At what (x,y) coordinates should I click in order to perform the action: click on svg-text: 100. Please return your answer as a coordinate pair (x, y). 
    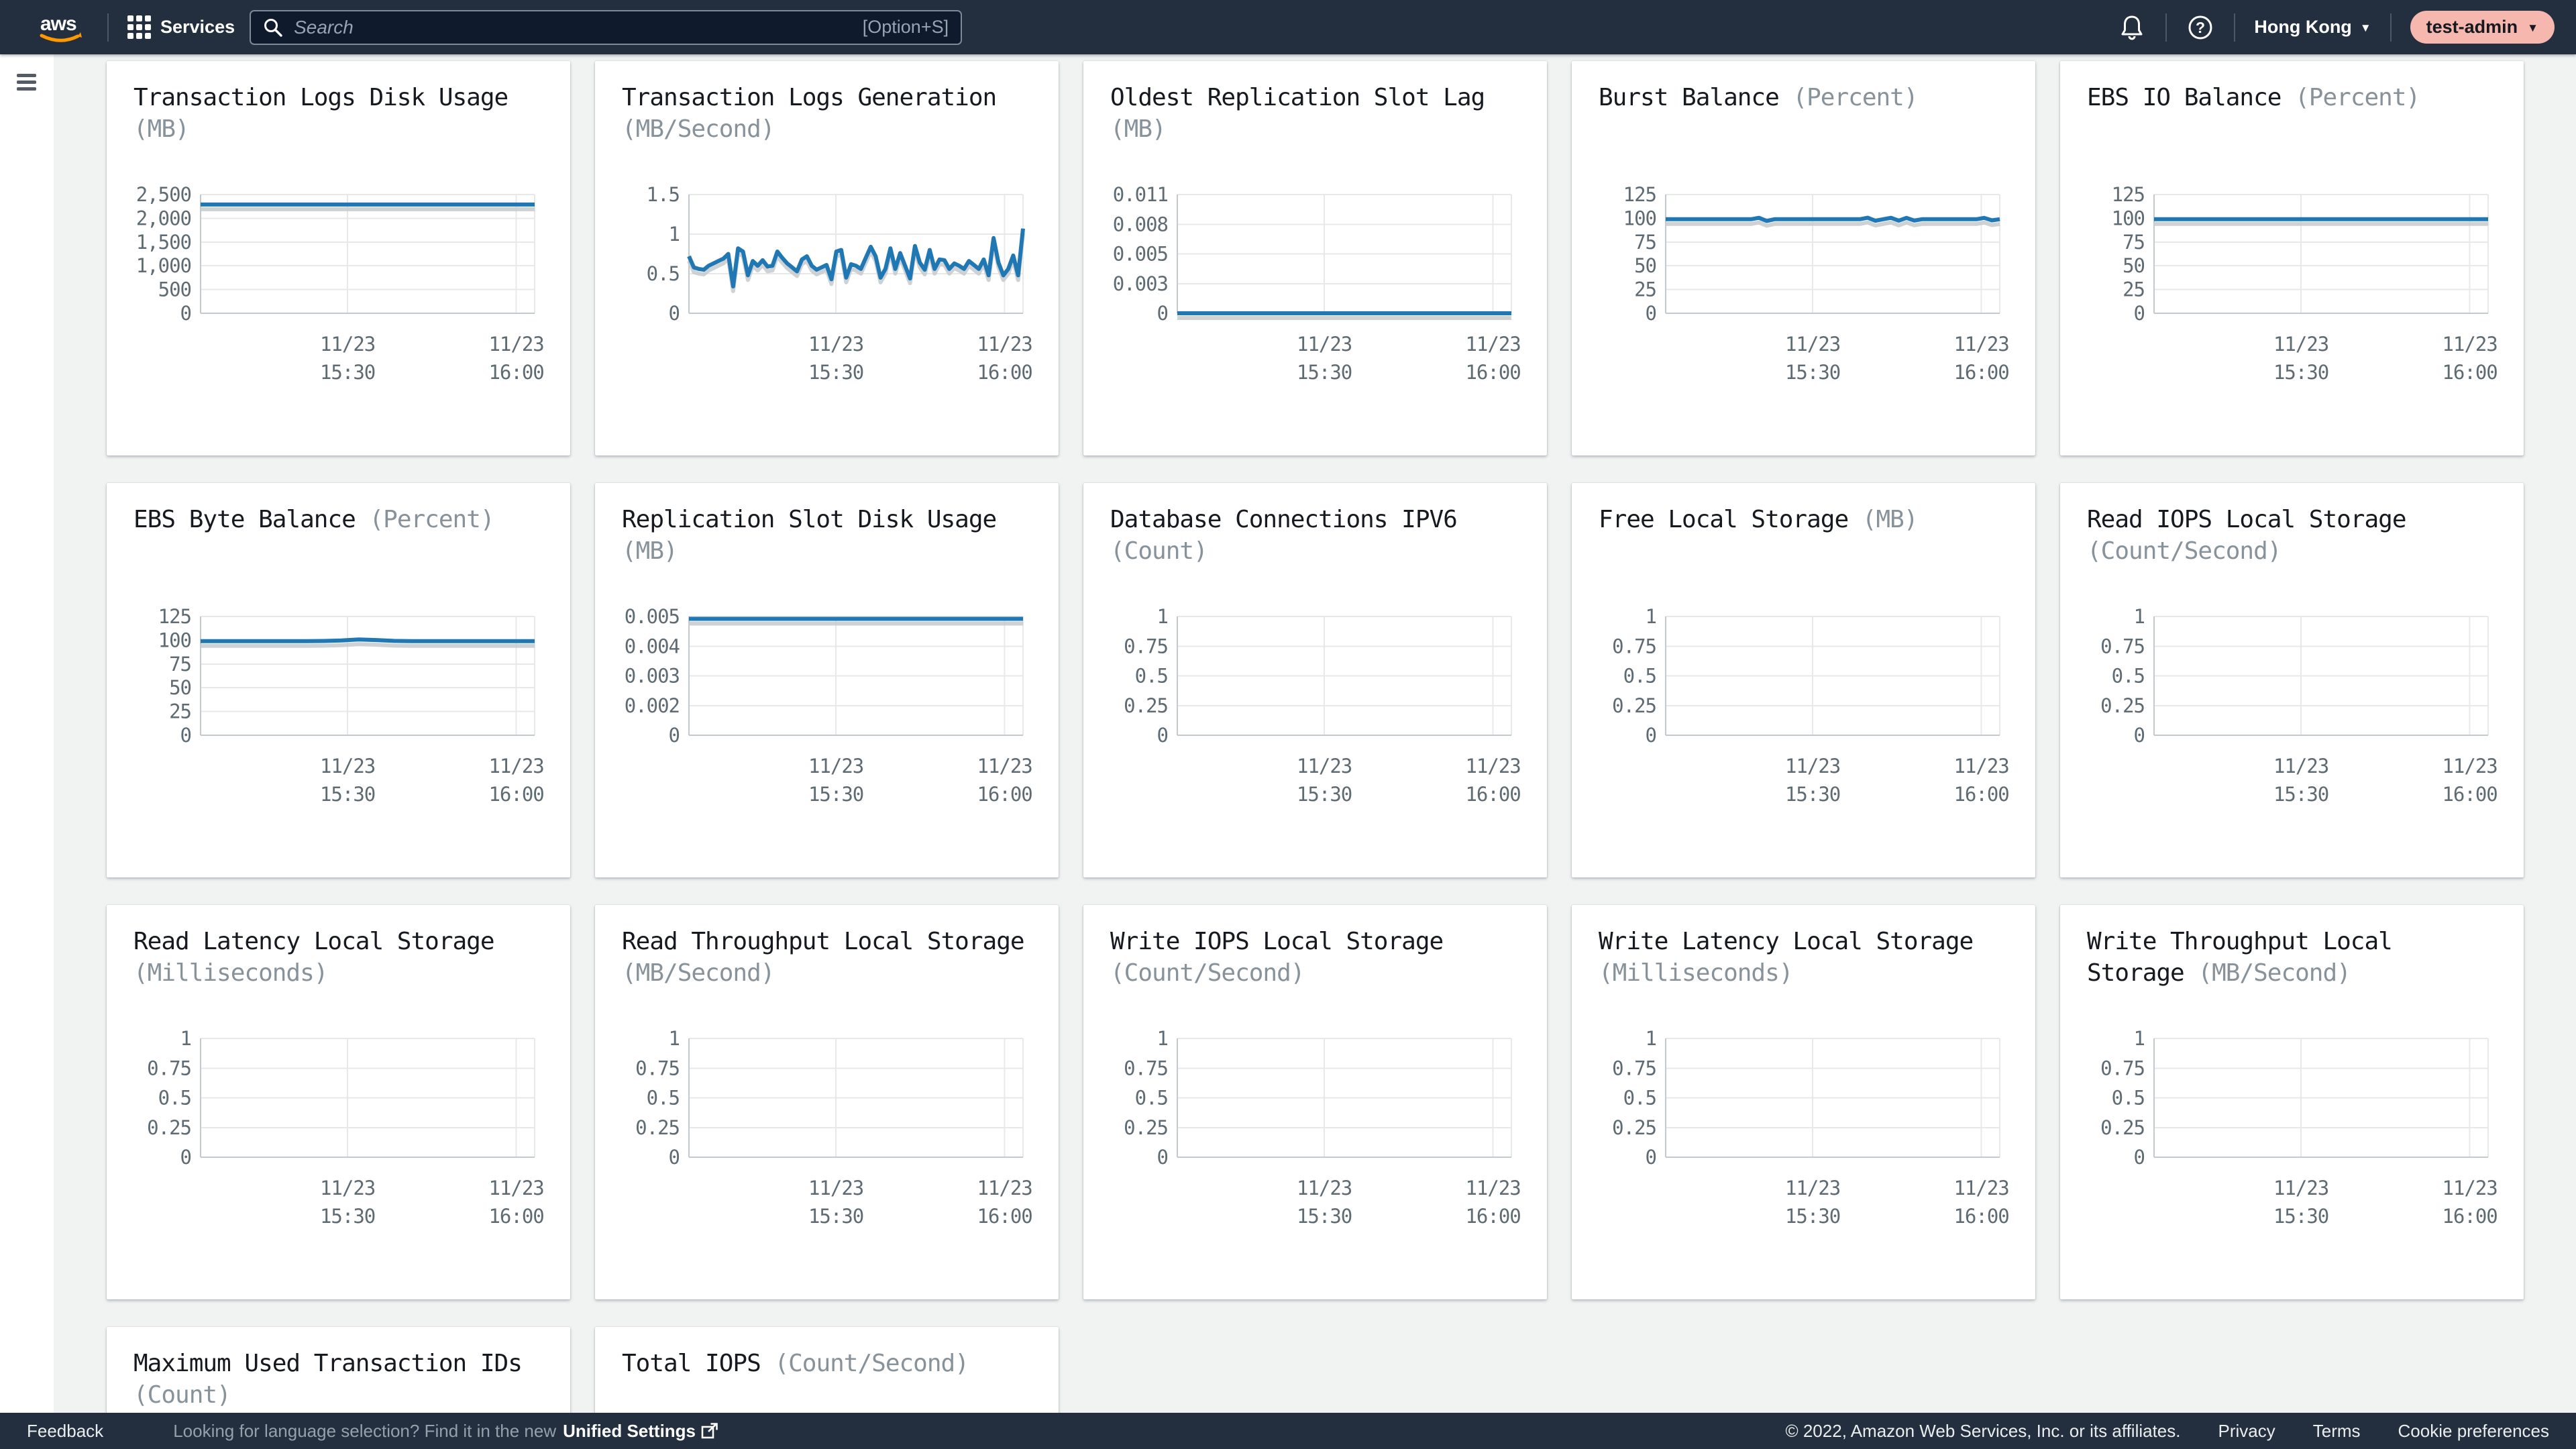
    Looking at the image, I should click on (1639, 218).